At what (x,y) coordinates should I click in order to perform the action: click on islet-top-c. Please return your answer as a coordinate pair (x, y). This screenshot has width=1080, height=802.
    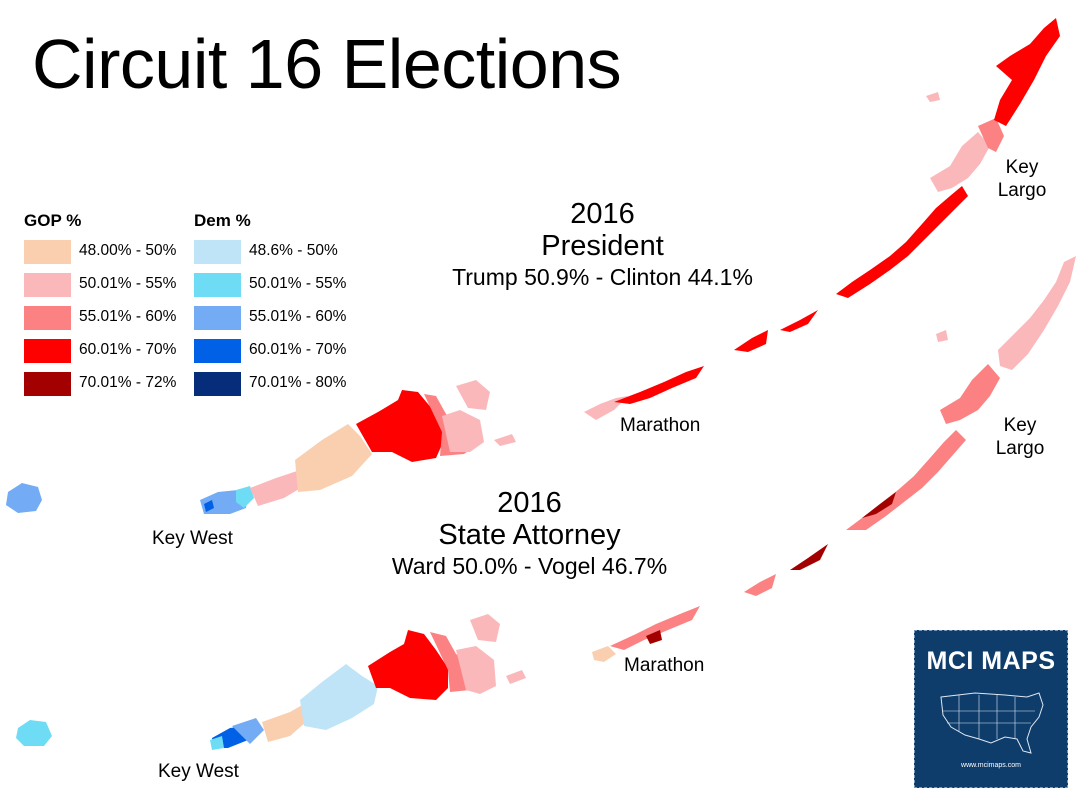
    Looking at the image, I should click on (933, 97).